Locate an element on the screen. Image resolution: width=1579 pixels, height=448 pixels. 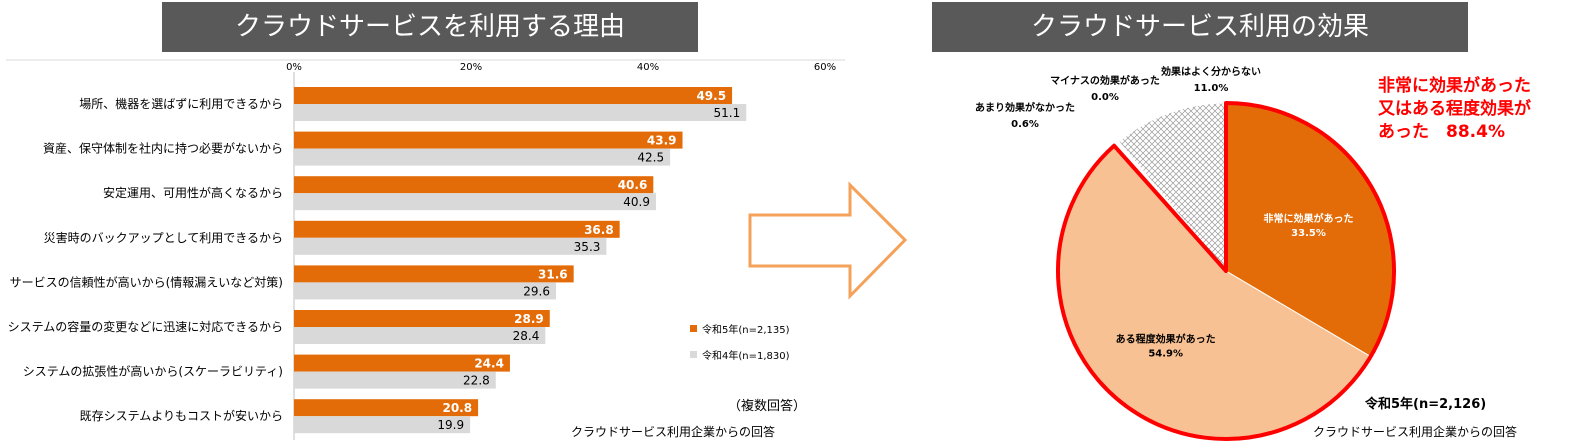
highlight-line-2: 又はある程度効果が is located at coordinates (1454, 108).